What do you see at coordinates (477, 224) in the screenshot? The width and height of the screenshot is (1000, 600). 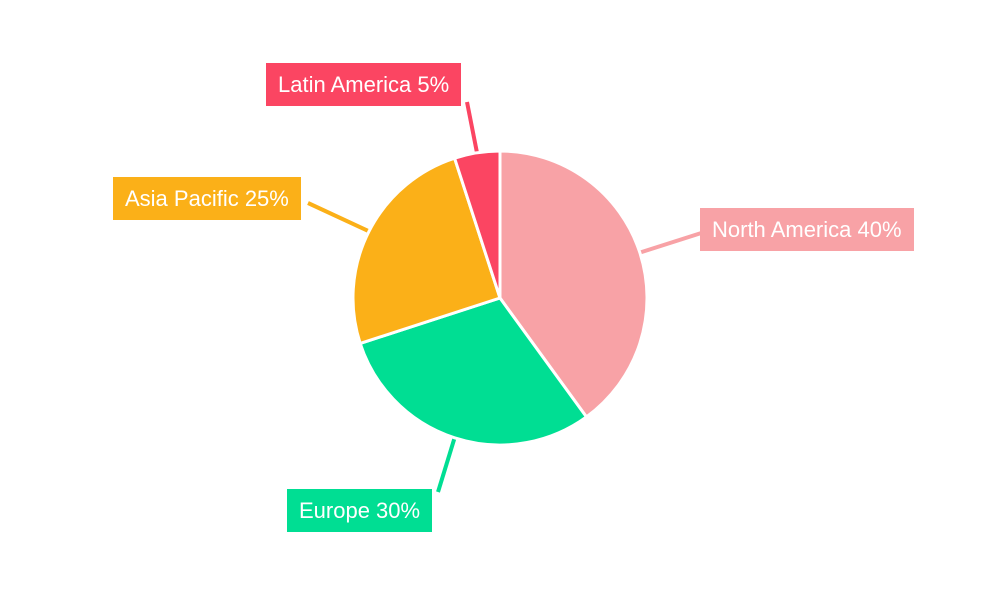 I see `pie-slice-latin-america` at bounding box center [477, 224].